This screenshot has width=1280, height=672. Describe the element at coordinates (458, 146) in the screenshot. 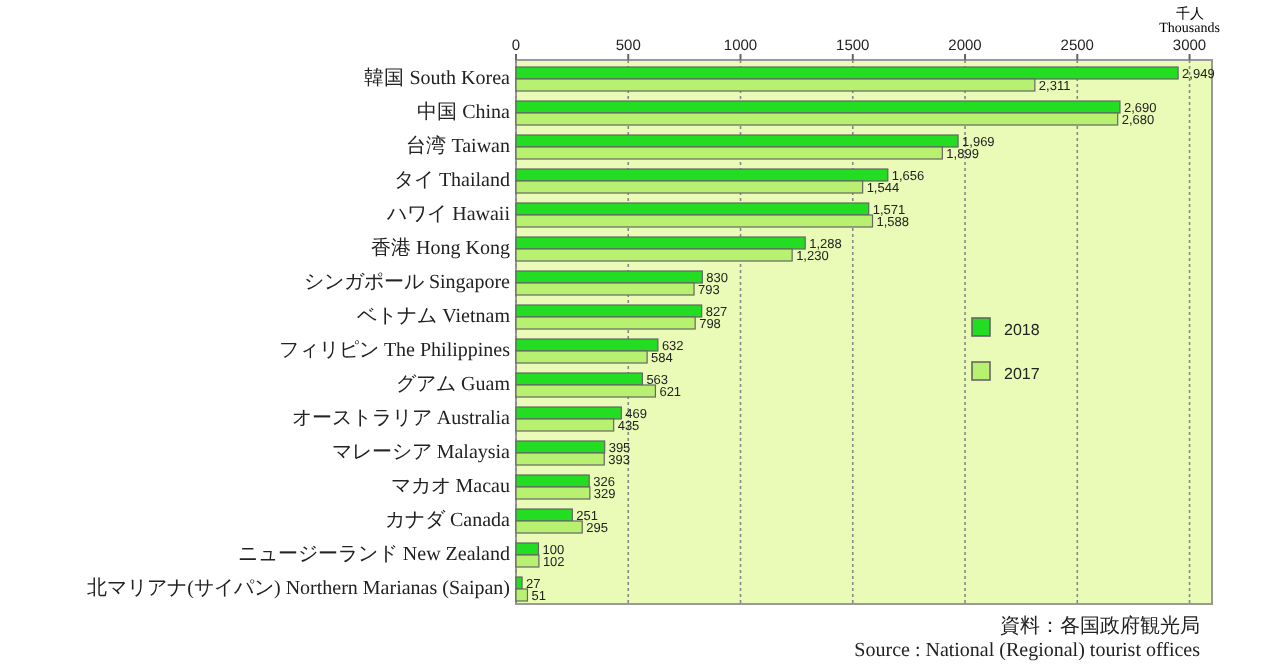

I see `y-tick-label: 台湾 Taiwan` at that location.